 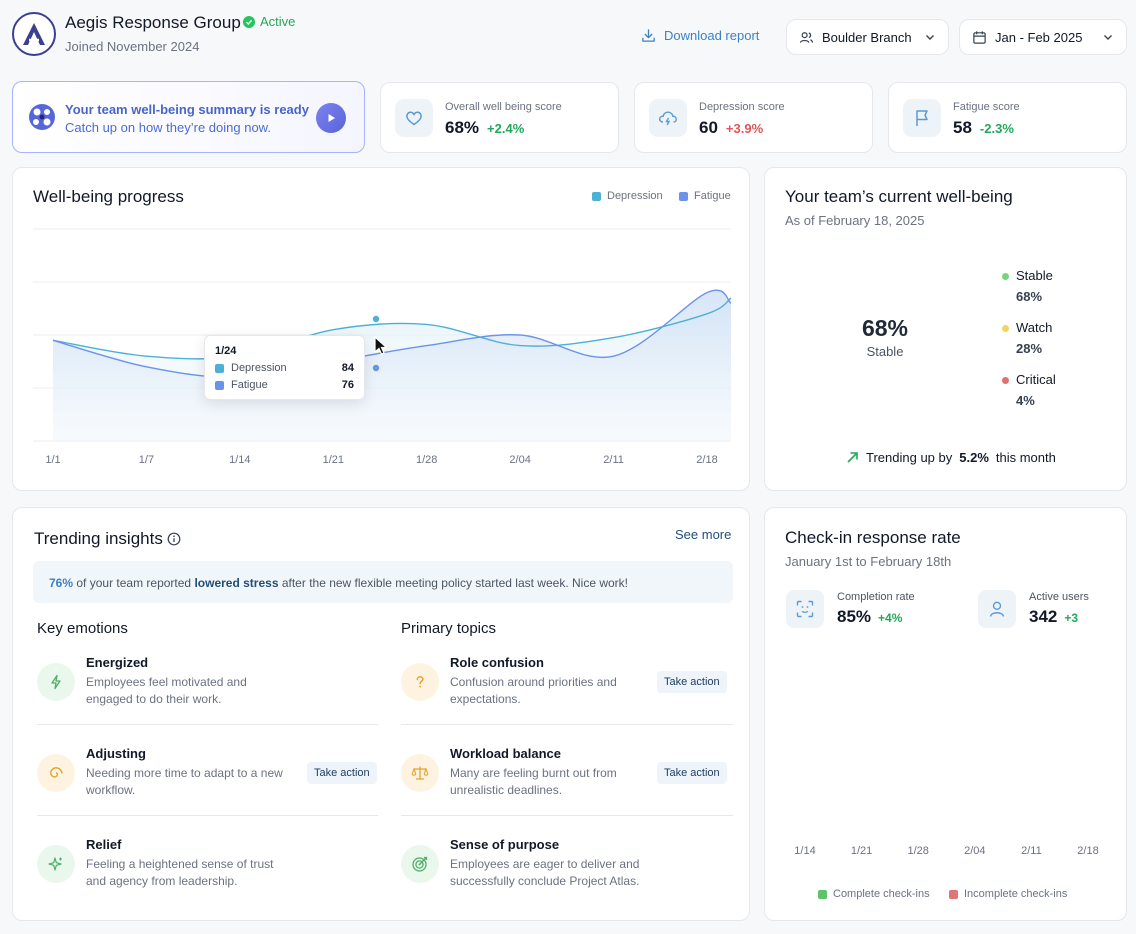 I want to click on stat-label: Depression score, so click(x=742, y=107).